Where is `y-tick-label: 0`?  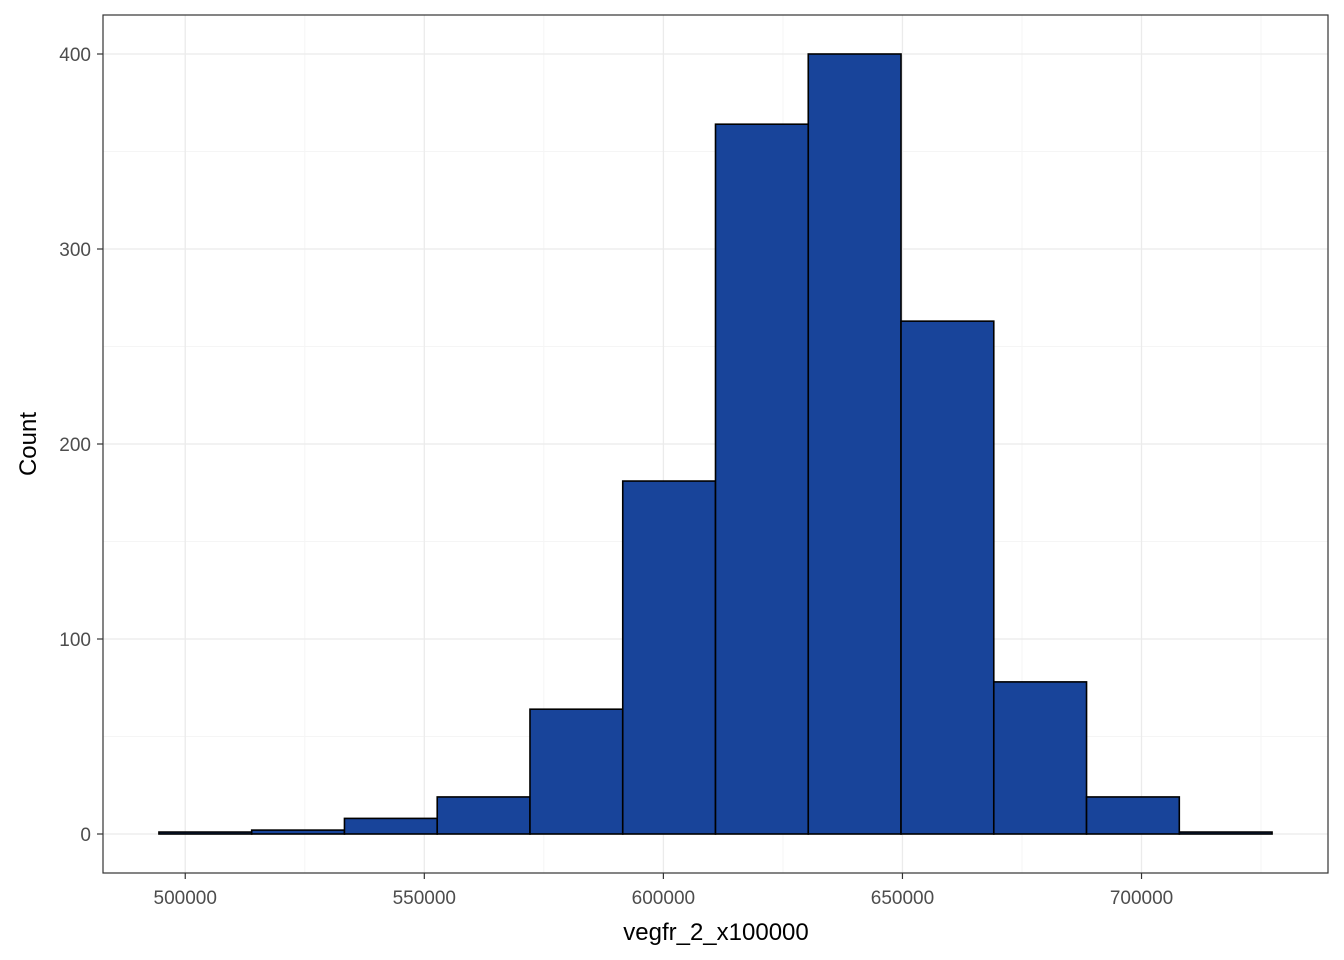
y-tick-label: 0 is located at coordinates (85, 835).